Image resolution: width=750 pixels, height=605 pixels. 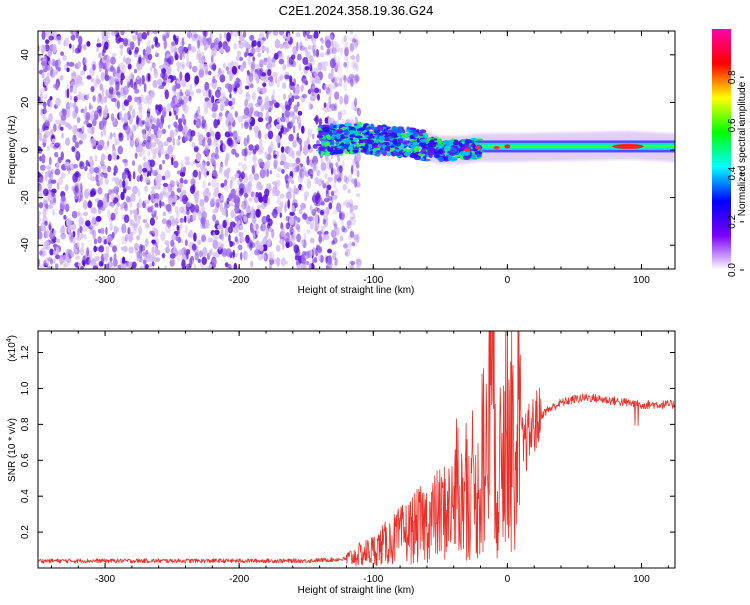 I want to click on spectrogram-ytick-label: 20, so click(x=25, y=102).